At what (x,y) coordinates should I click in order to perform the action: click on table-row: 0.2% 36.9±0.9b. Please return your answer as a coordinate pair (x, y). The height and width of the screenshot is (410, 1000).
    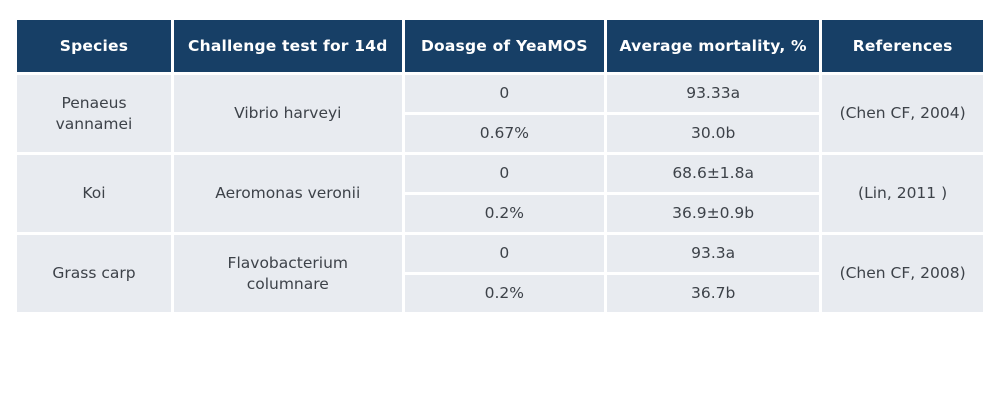
    Looking at the image, I should click on (500, 213).